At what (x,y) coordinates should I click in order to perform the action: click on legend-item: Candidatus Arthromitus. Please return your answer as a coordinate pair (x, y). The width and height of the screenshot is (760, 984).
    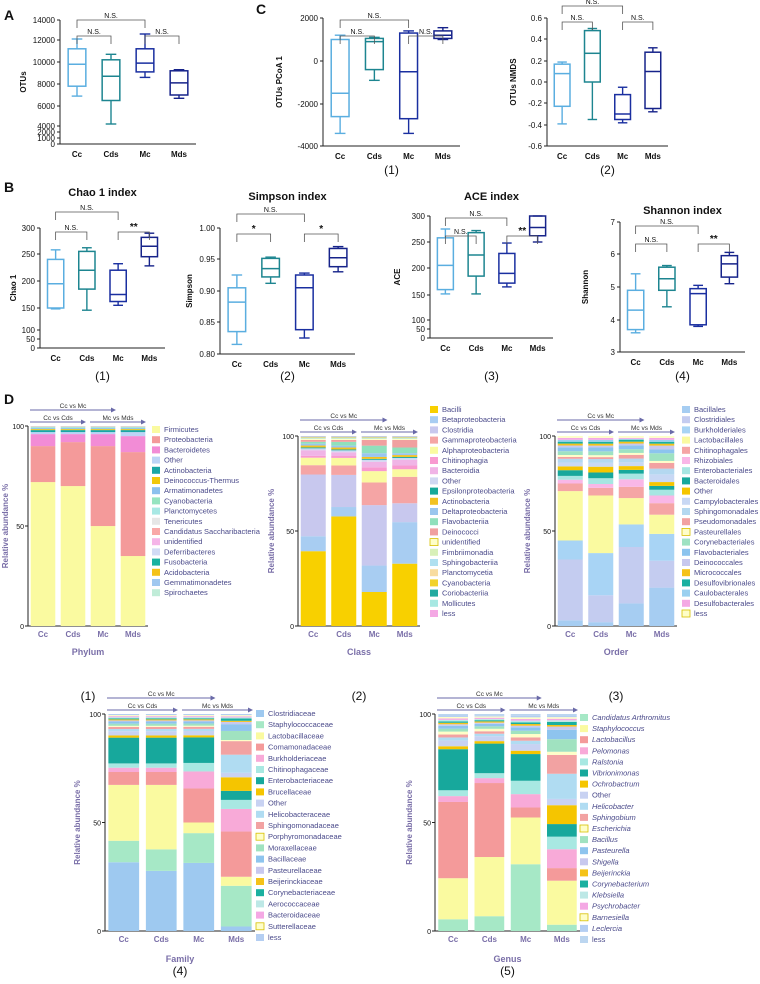
    Looking at the image, I should click on (625, 717).